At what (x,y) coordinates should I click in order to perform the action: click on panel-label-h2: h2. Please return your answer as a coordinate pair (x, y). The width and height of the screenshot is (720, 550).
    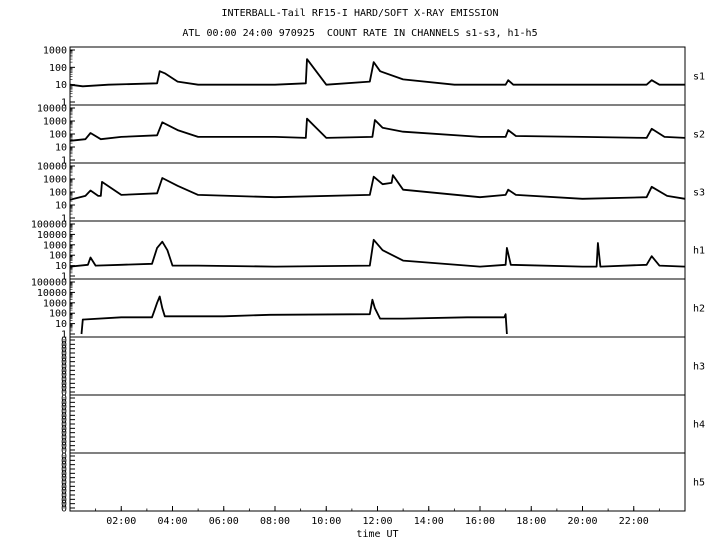
    Looking at the image, I should click on (699, 309).